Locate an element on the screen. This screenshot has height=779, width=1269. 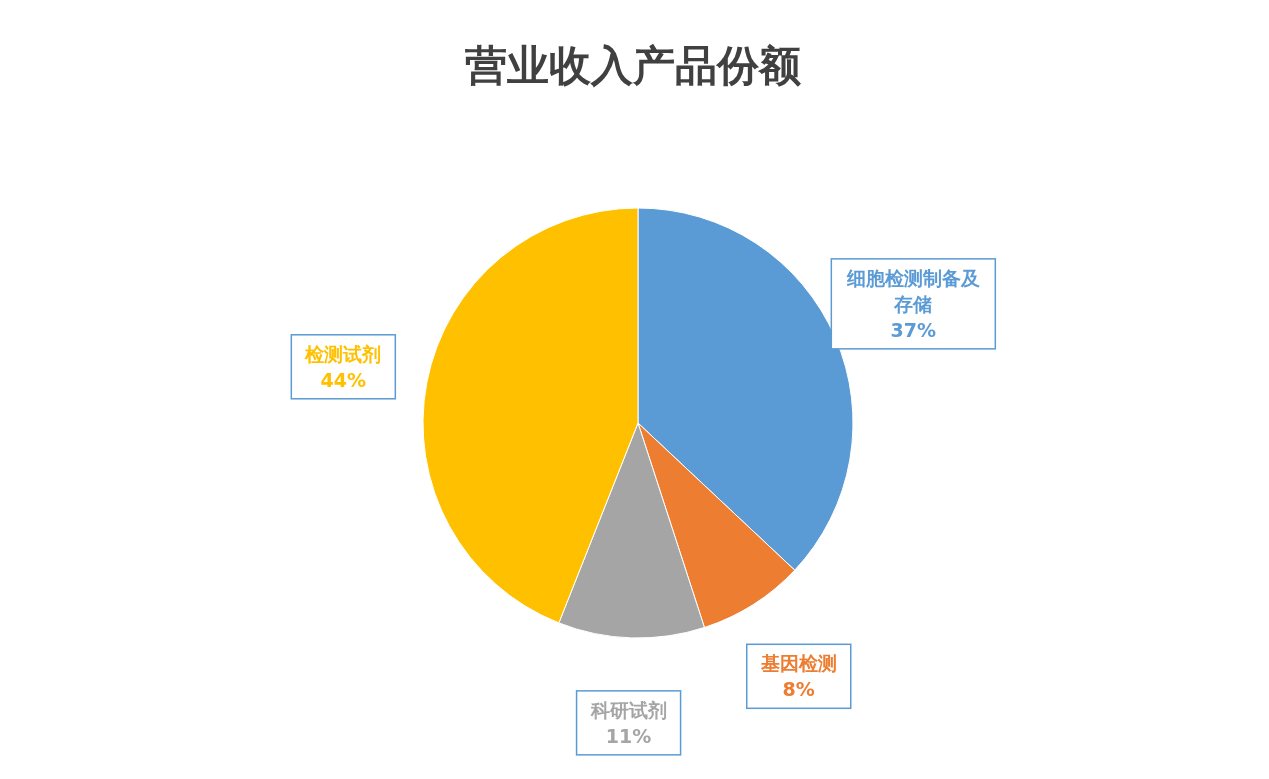
data-label: 11% is located at coordinates (628, 735).